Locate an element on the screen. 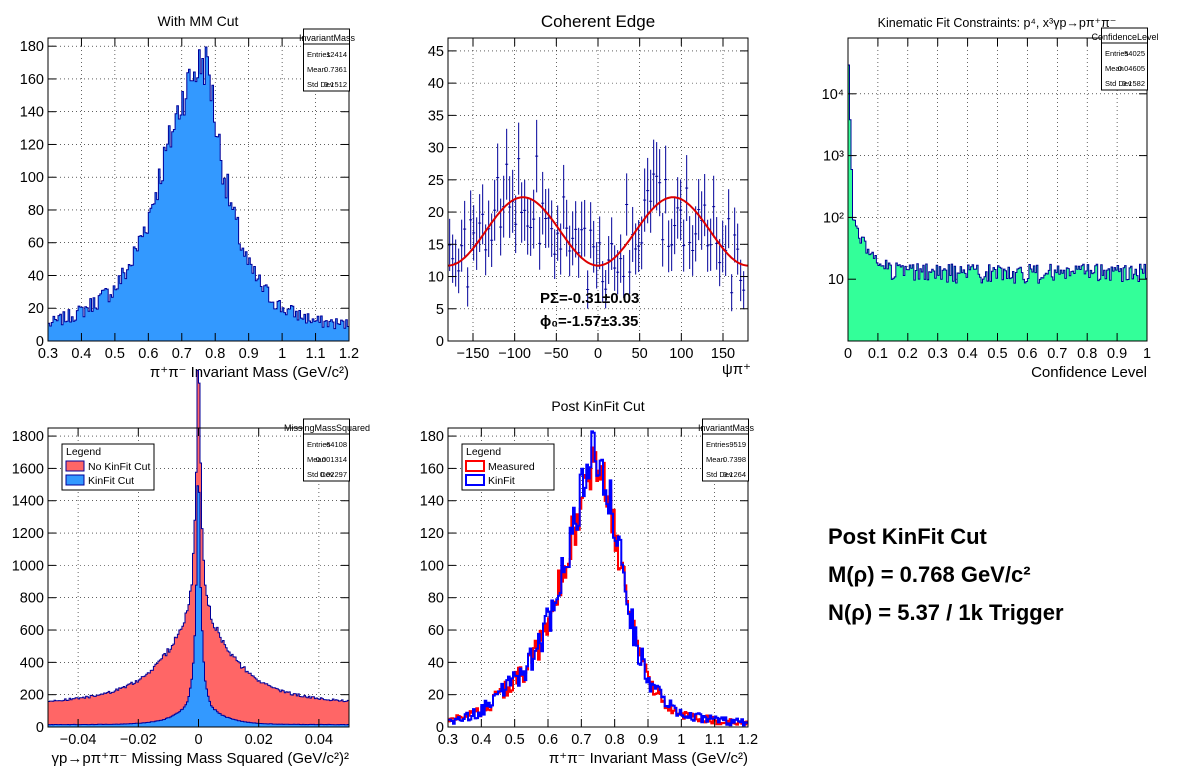 The height and width of the screenshot is (772, 1196). stats-row-value: 0.7398 is located at coordinates (734, 459).